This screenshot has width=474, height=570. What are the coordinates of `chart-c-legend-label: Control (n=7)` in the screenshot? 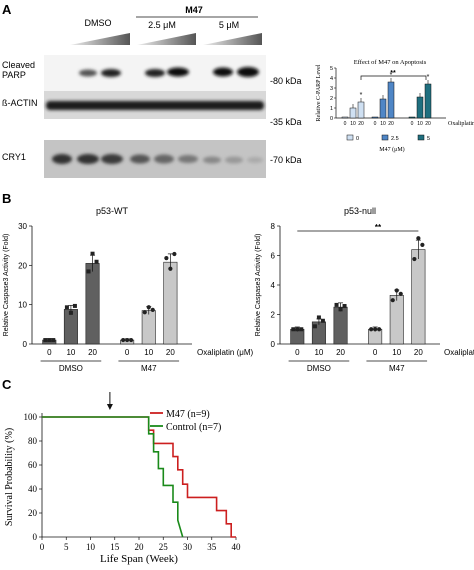 It's located at (193, 427).